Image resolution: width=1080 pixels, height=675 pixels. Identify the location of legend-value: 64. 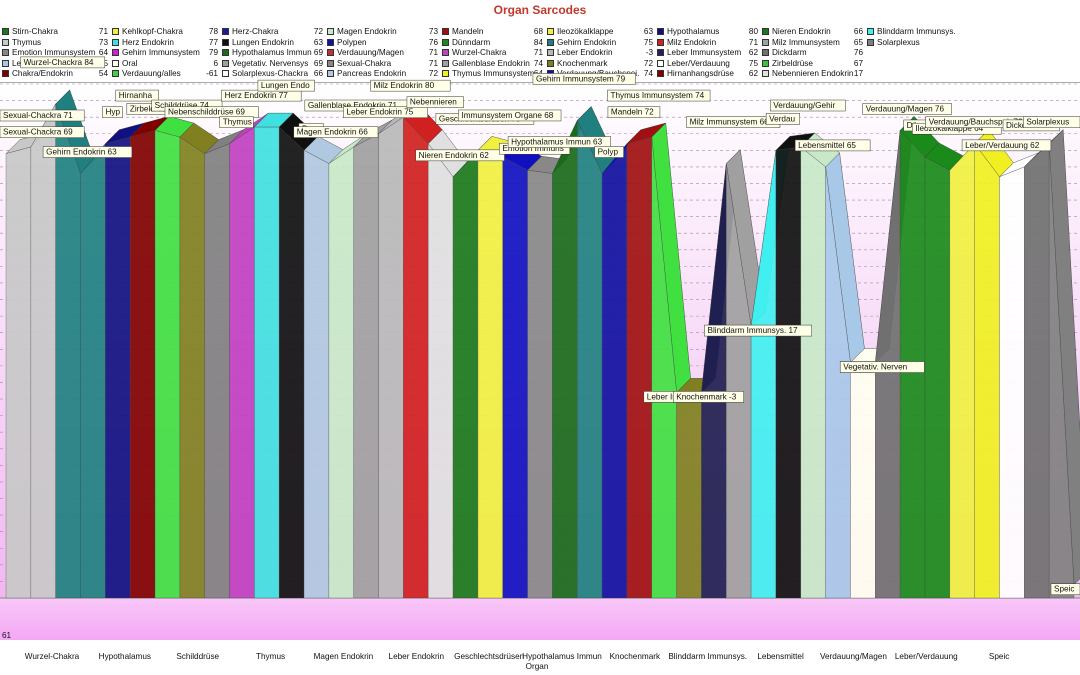
(103, 52).